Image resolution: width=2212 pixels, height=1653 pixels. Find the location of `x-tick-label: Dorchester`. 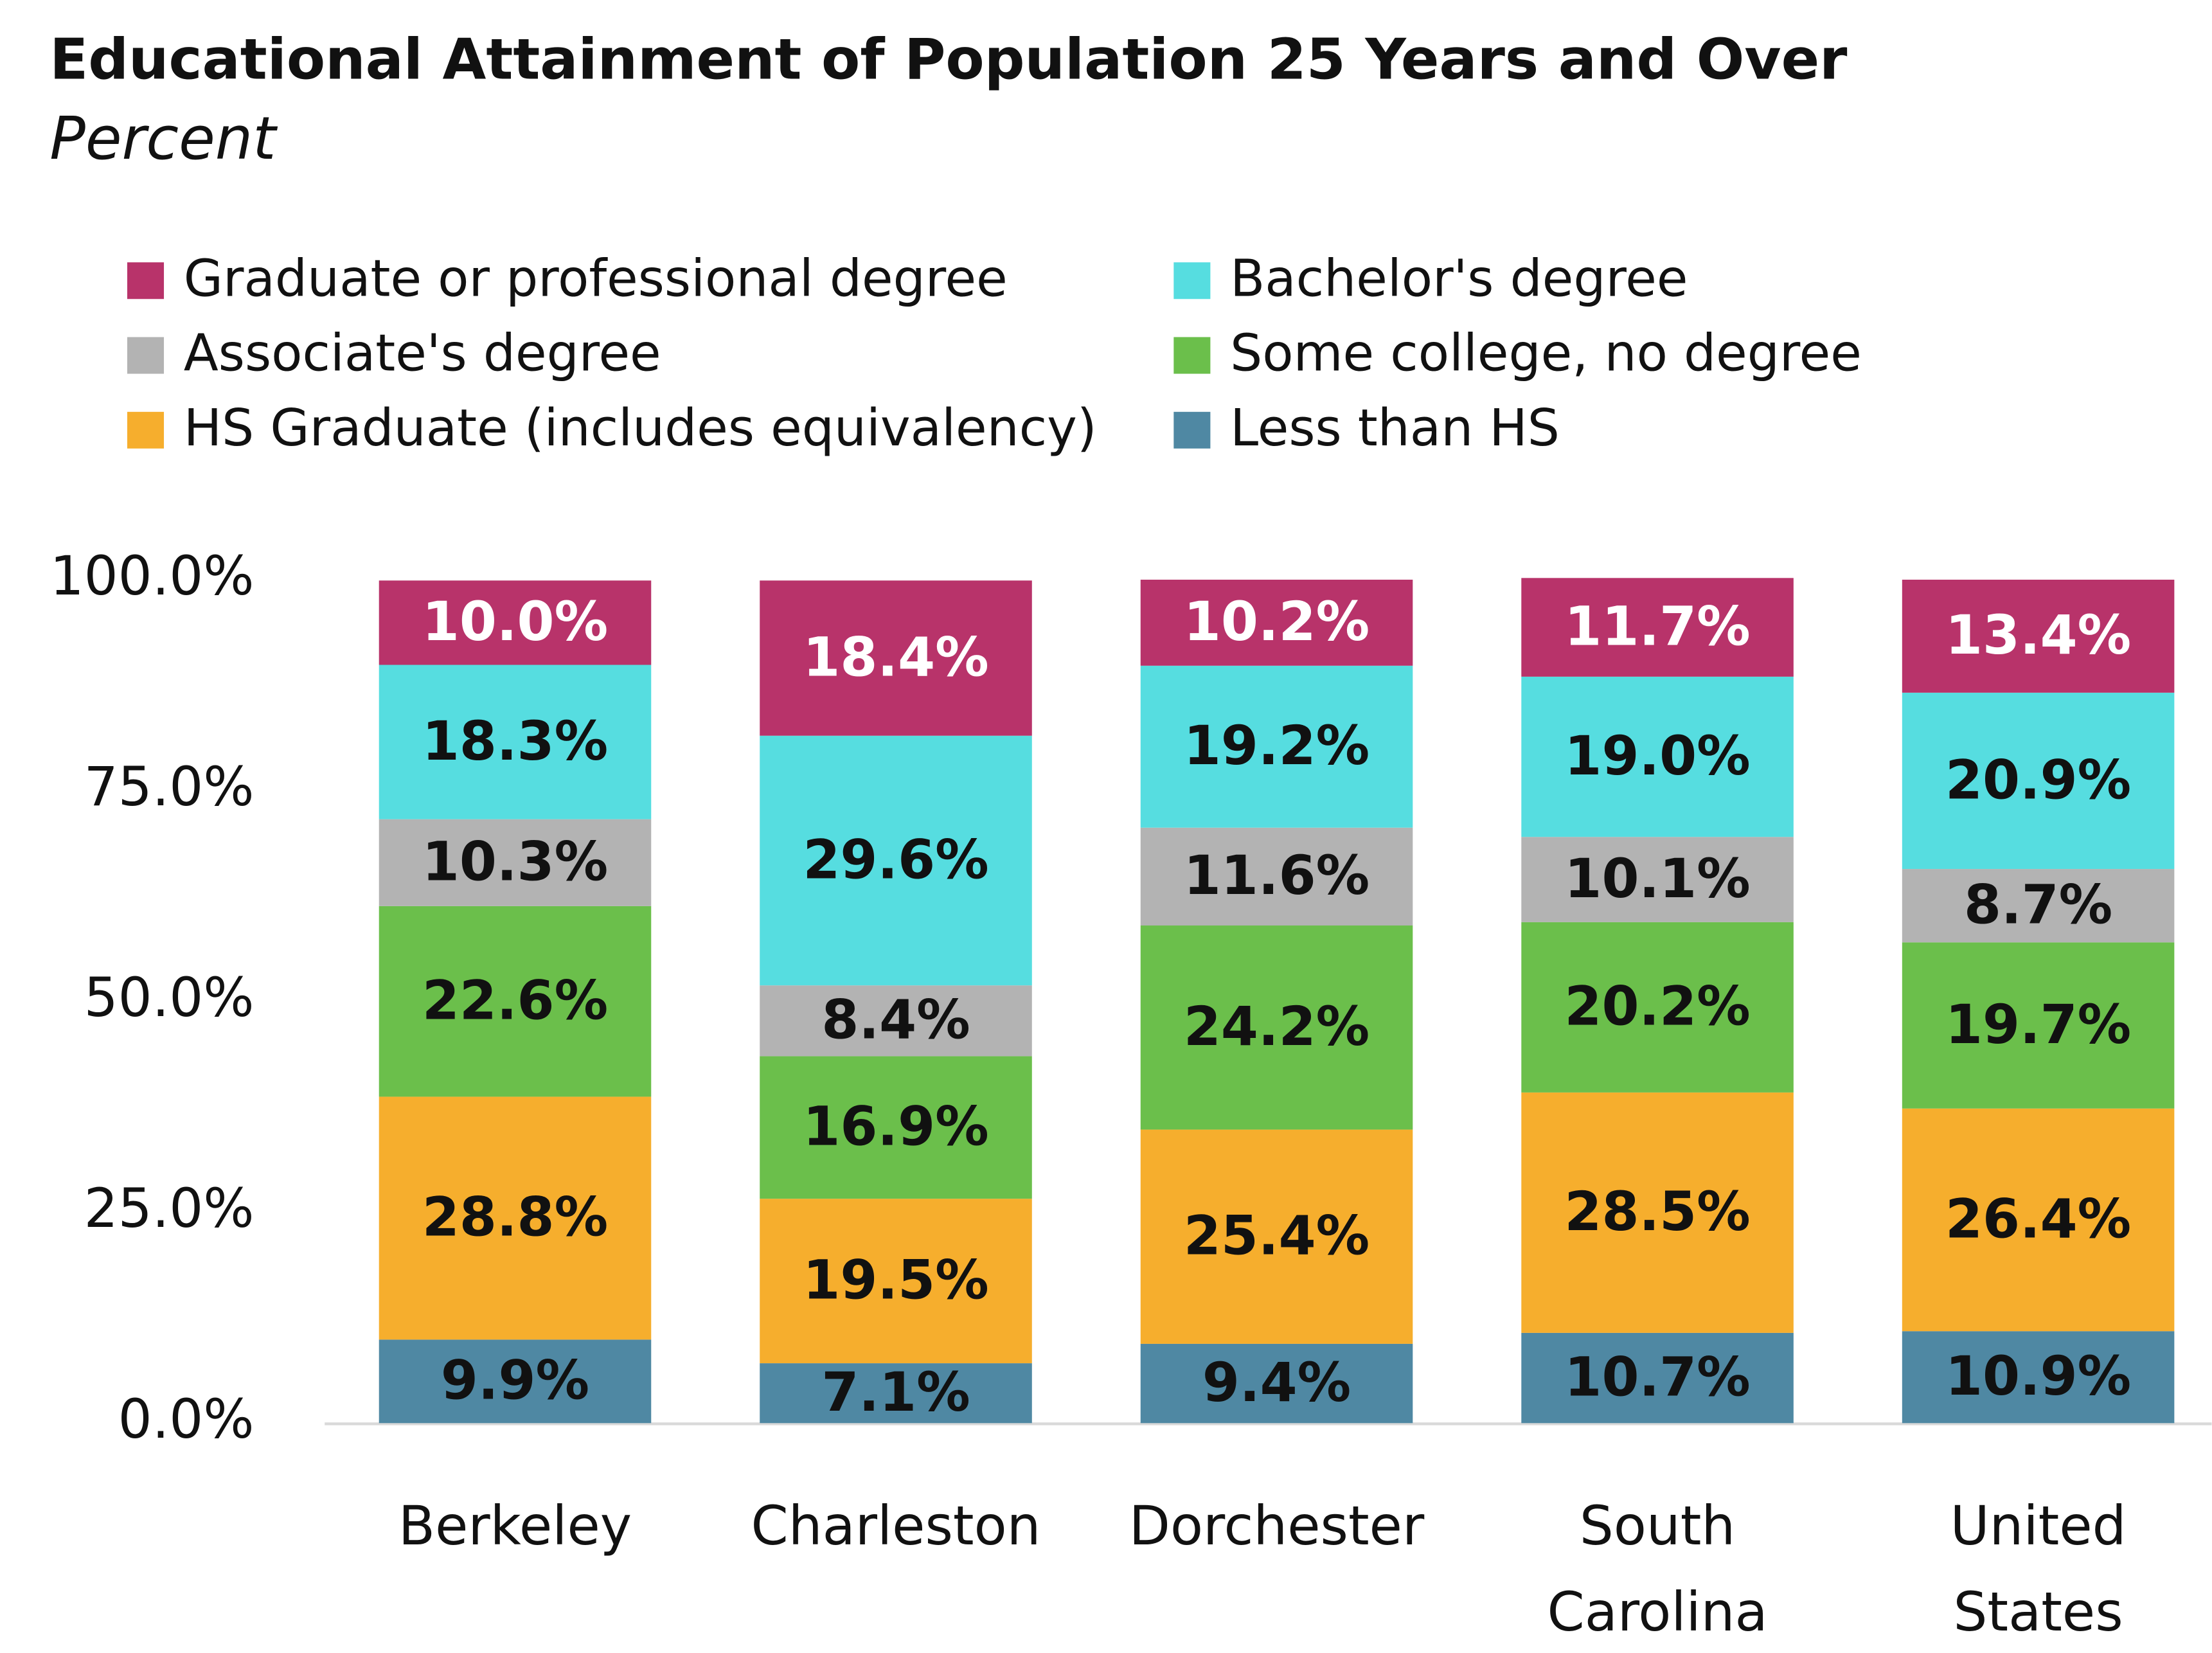

x-tick-label: Dorchester is located at coordinates (1276, 1526).